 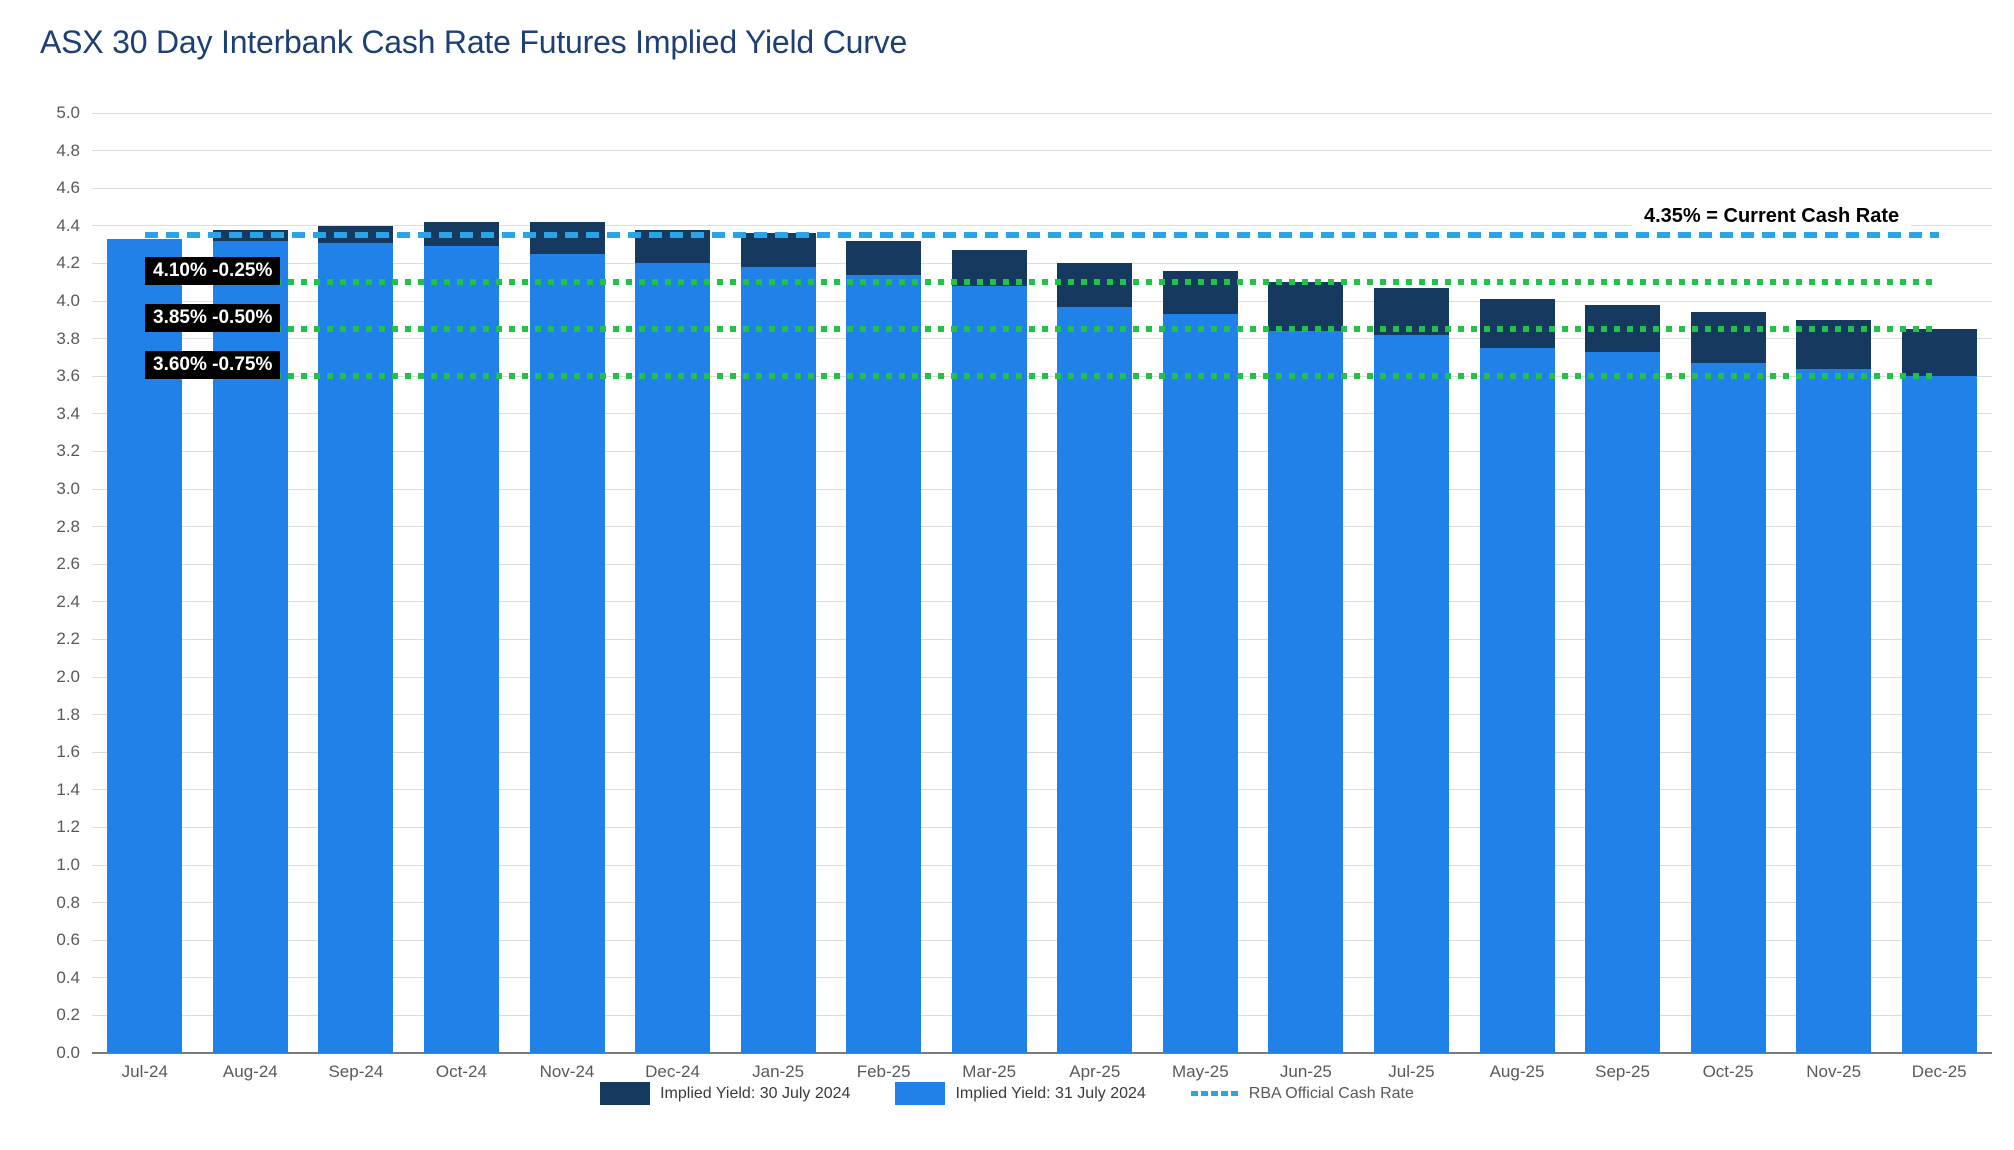 What do you see at coordinates (68, 827) in the screenshot?
I see `y-axis-label: 1.2` at bounding box center [68, 827].